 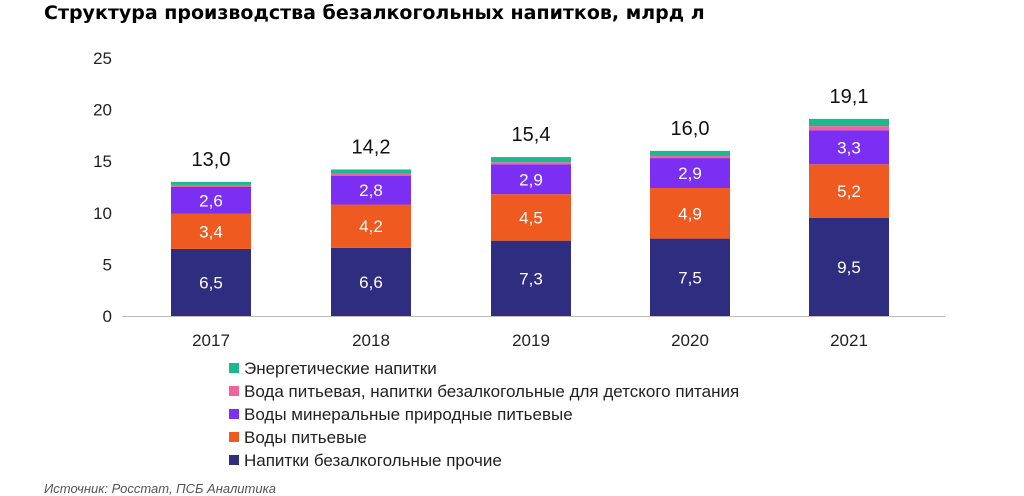 I want to click on bar-total-label: 14,2, so click(x=371, y=147).